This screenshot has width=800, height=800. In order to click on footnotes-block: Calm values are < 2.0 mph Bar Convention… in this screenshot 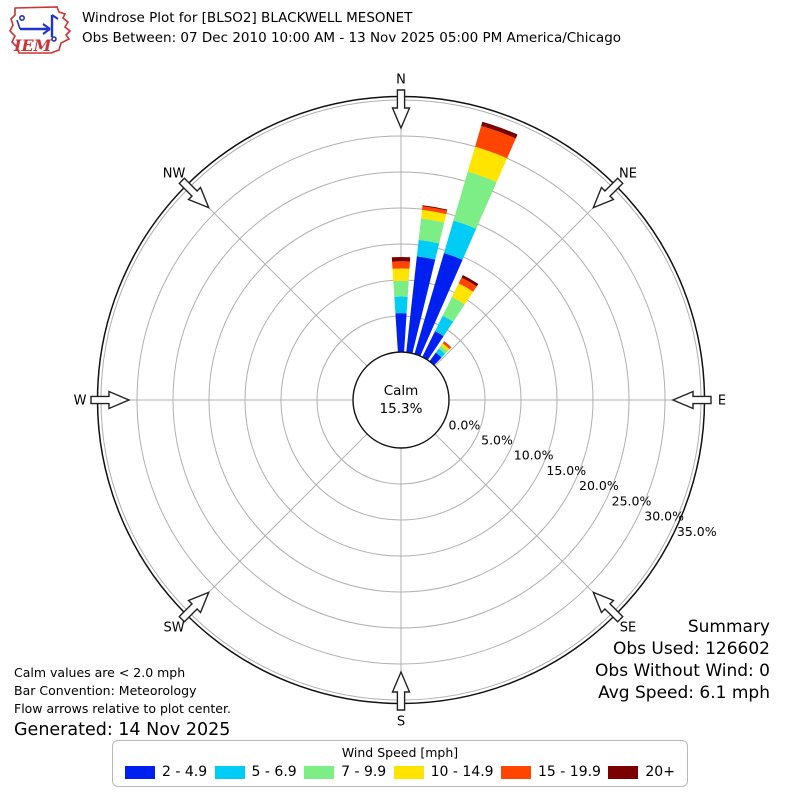, I will do `click(122, 702)`.